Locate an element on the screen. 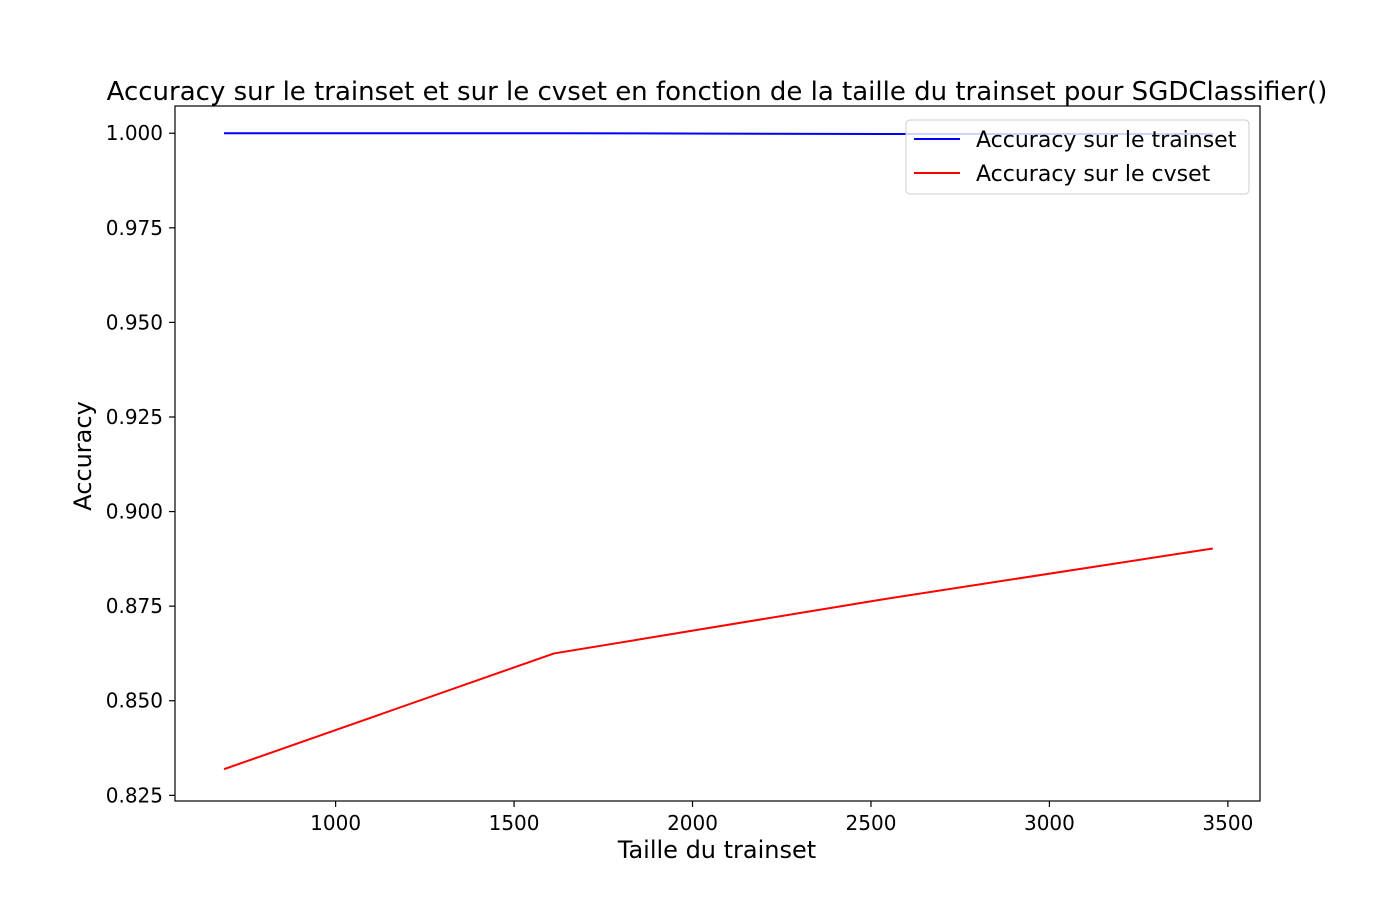 The width and height of the screenshot is (1400, 904). legend-box is located at coordinates (1077, 157).